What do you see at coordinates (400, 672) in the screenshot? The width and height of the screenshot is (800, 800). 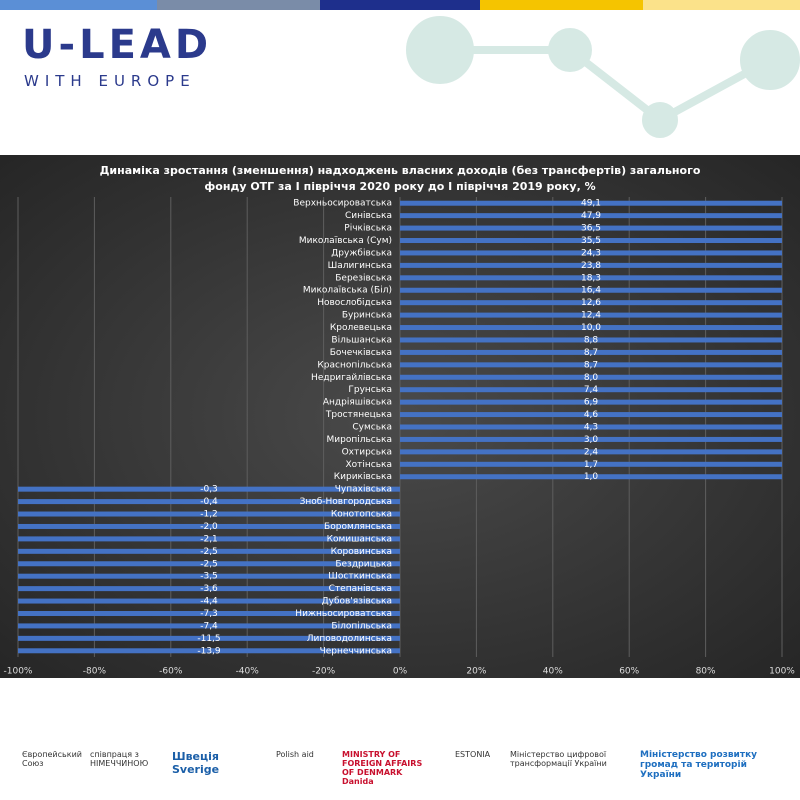 I see `x-tick-label: 0%` at bounding box center [400, 672].